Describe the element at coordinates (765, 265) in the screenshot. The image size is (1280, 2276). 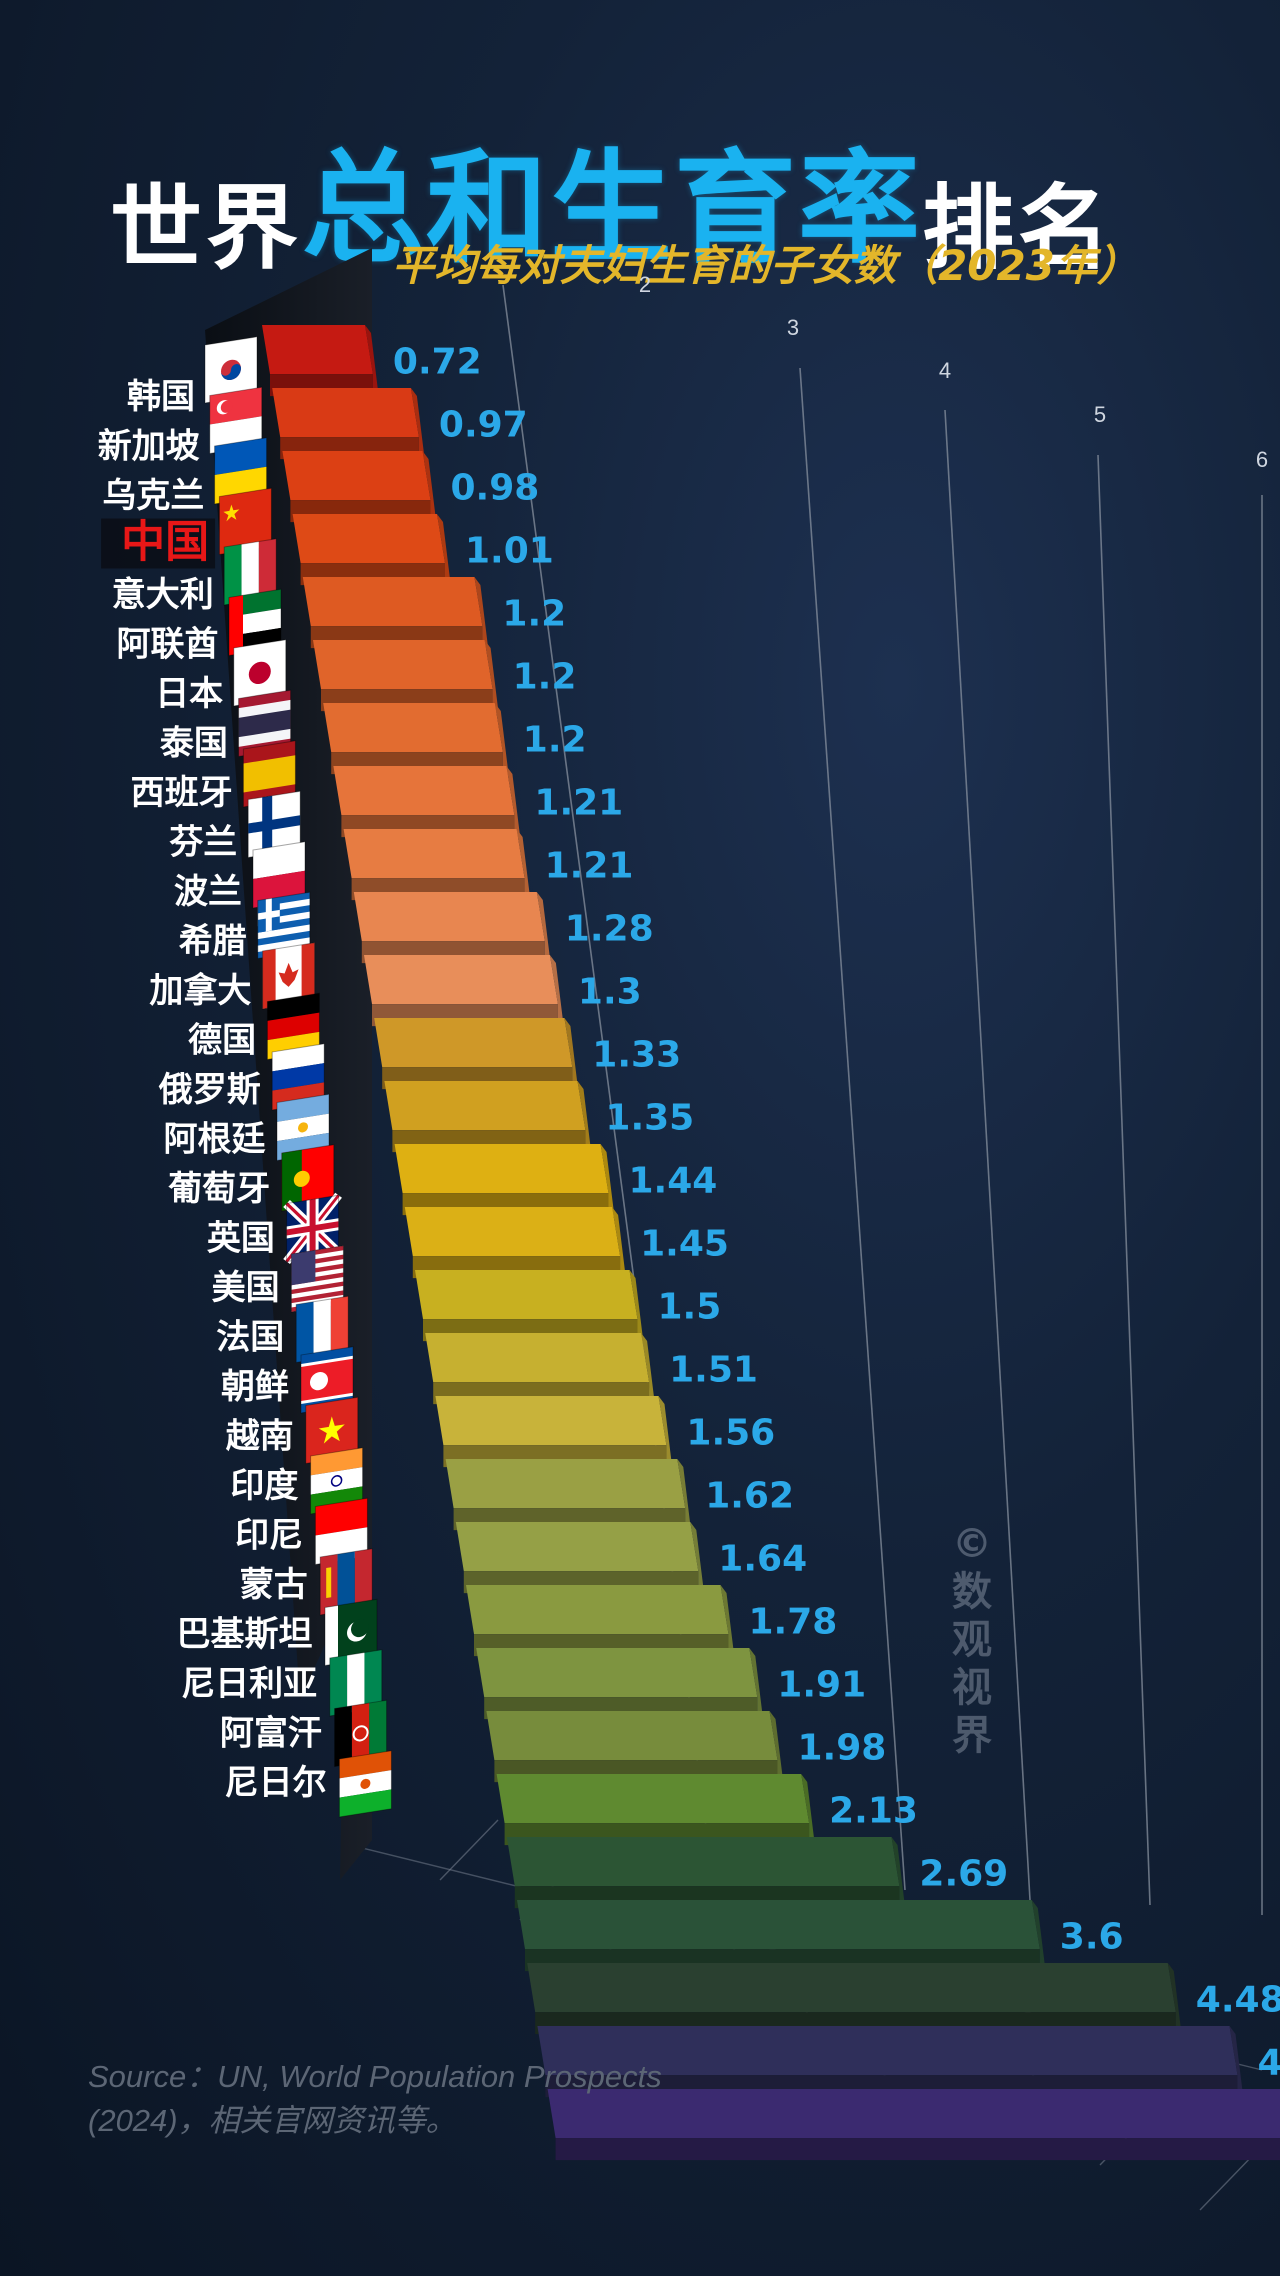
I see `chart-subtitle: 平均每对夫妇生育的子女数（2023年）` at that location.